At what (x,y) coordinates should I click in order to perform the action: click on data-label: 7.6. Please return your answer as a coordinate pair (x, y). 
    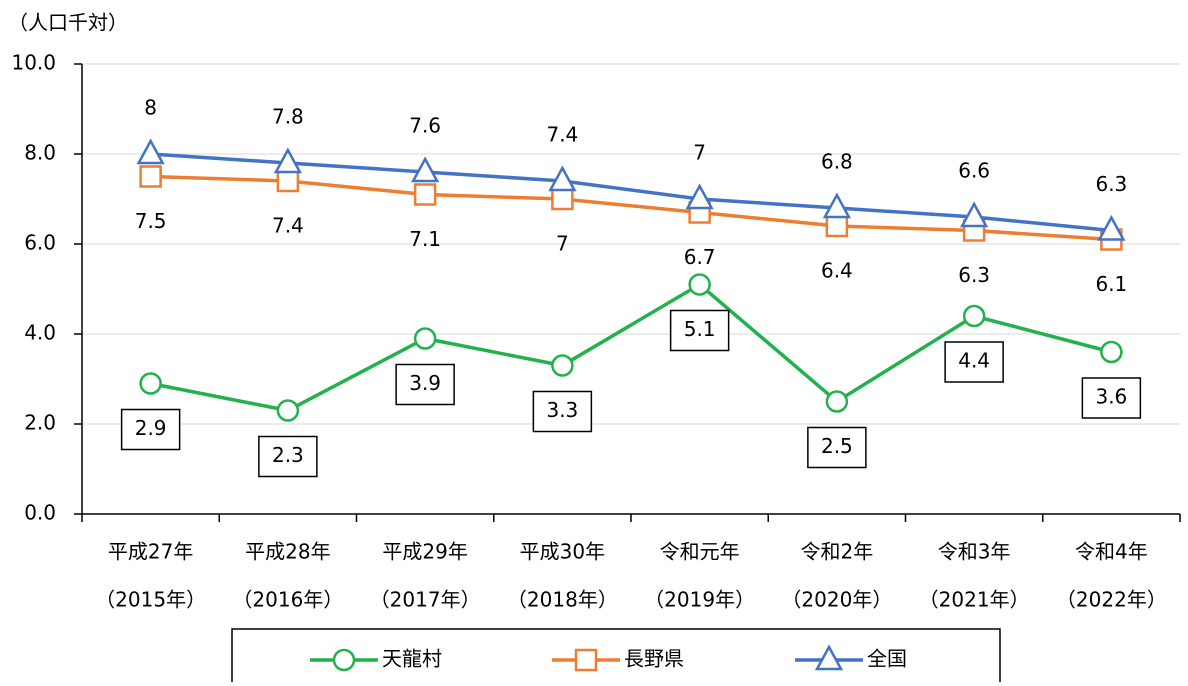
    Looking at the image, I should click on (425, 126).